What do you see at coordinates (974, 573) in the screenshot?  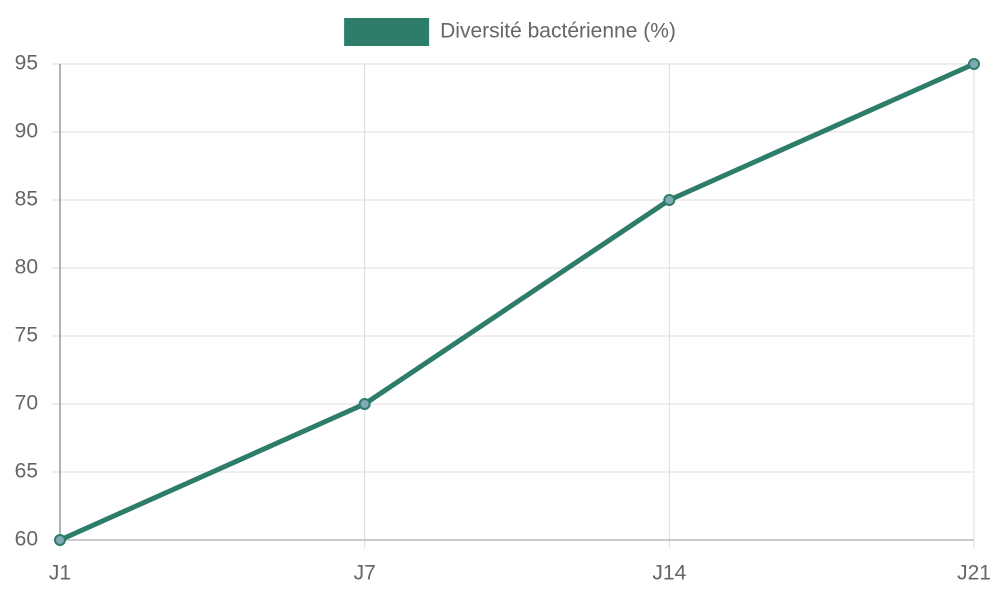 I see `x-tick-label: J21` at bounding box center [974, 573].